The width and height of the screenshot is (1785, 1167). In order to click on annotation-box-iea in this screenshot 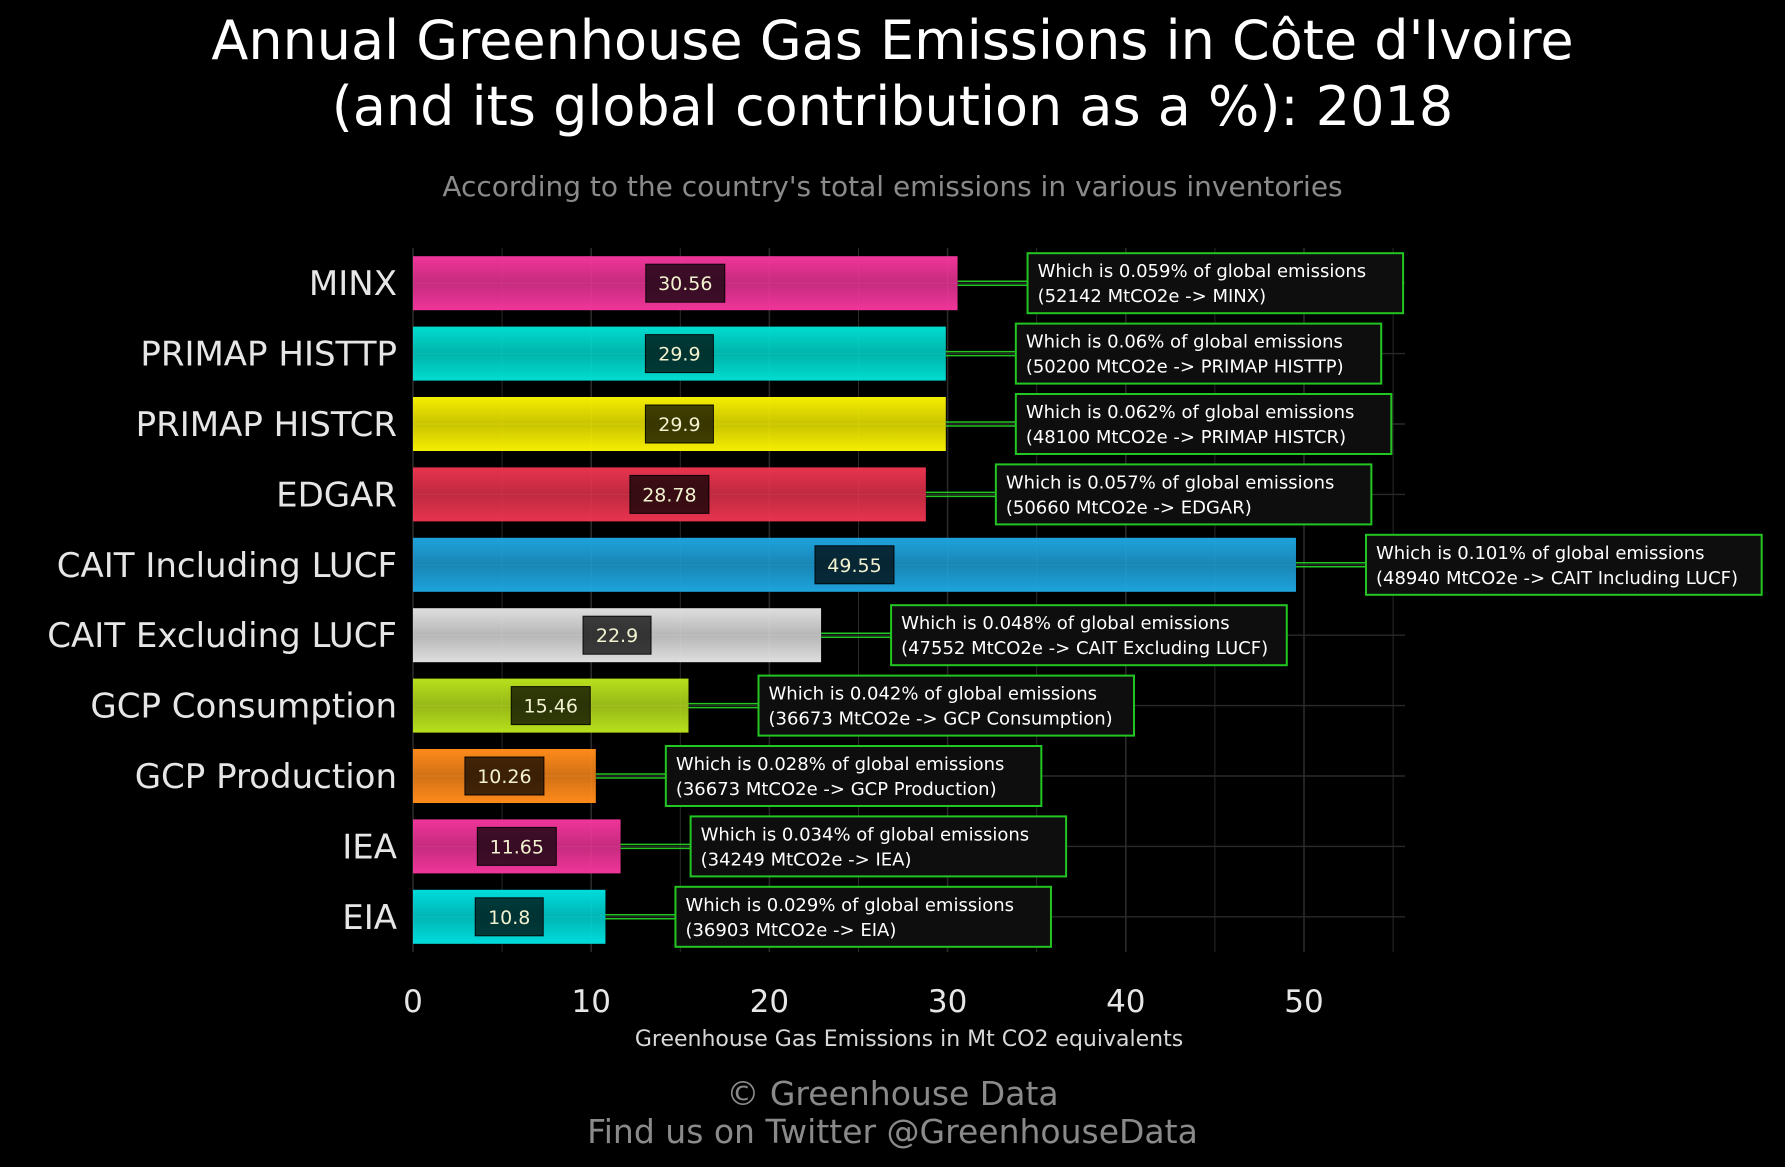, I will do `click(878, 846)`.